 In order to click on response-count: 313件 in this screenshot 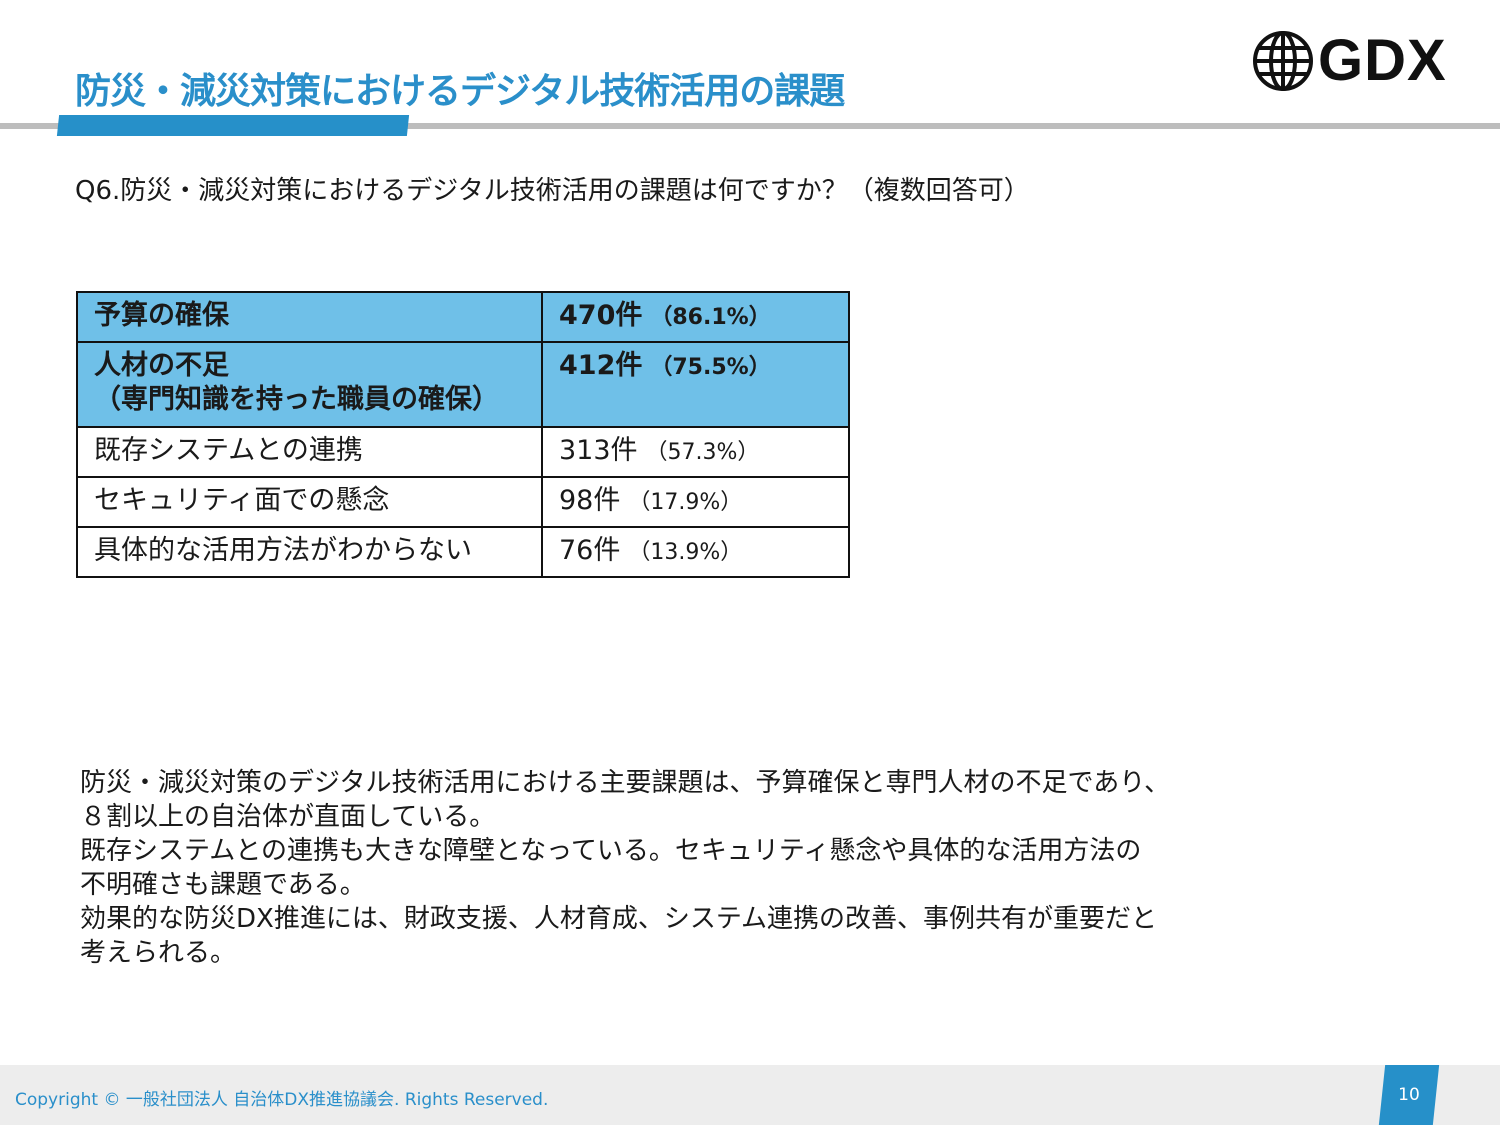, I will do `click(598, 450)`.